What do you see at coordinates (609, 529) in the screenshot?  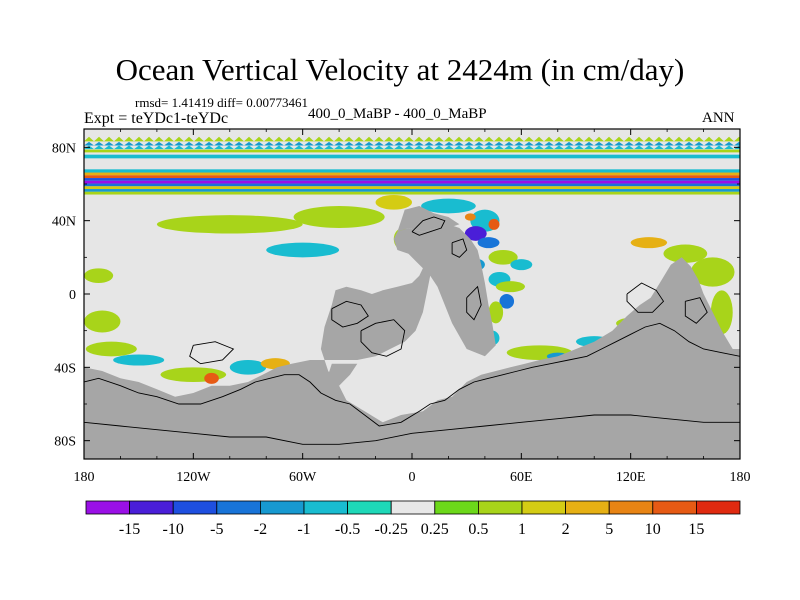 I see `colorbar-label-11: 5` at bounding box center [609, 529].